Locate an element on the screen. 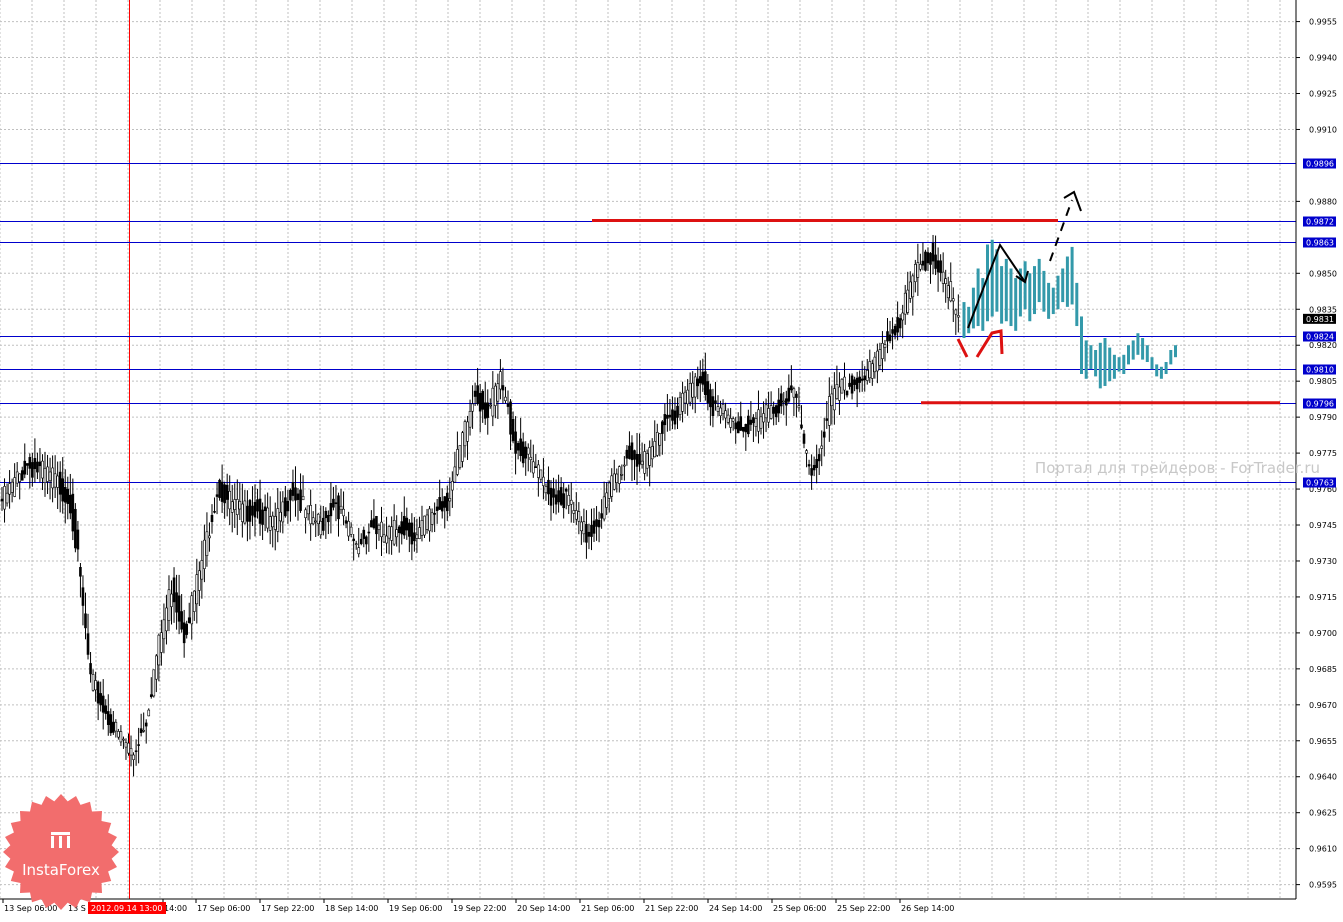 The image size is (1343, 922). current-price-label: 0.9831 is located at coordinates (1320, 319).